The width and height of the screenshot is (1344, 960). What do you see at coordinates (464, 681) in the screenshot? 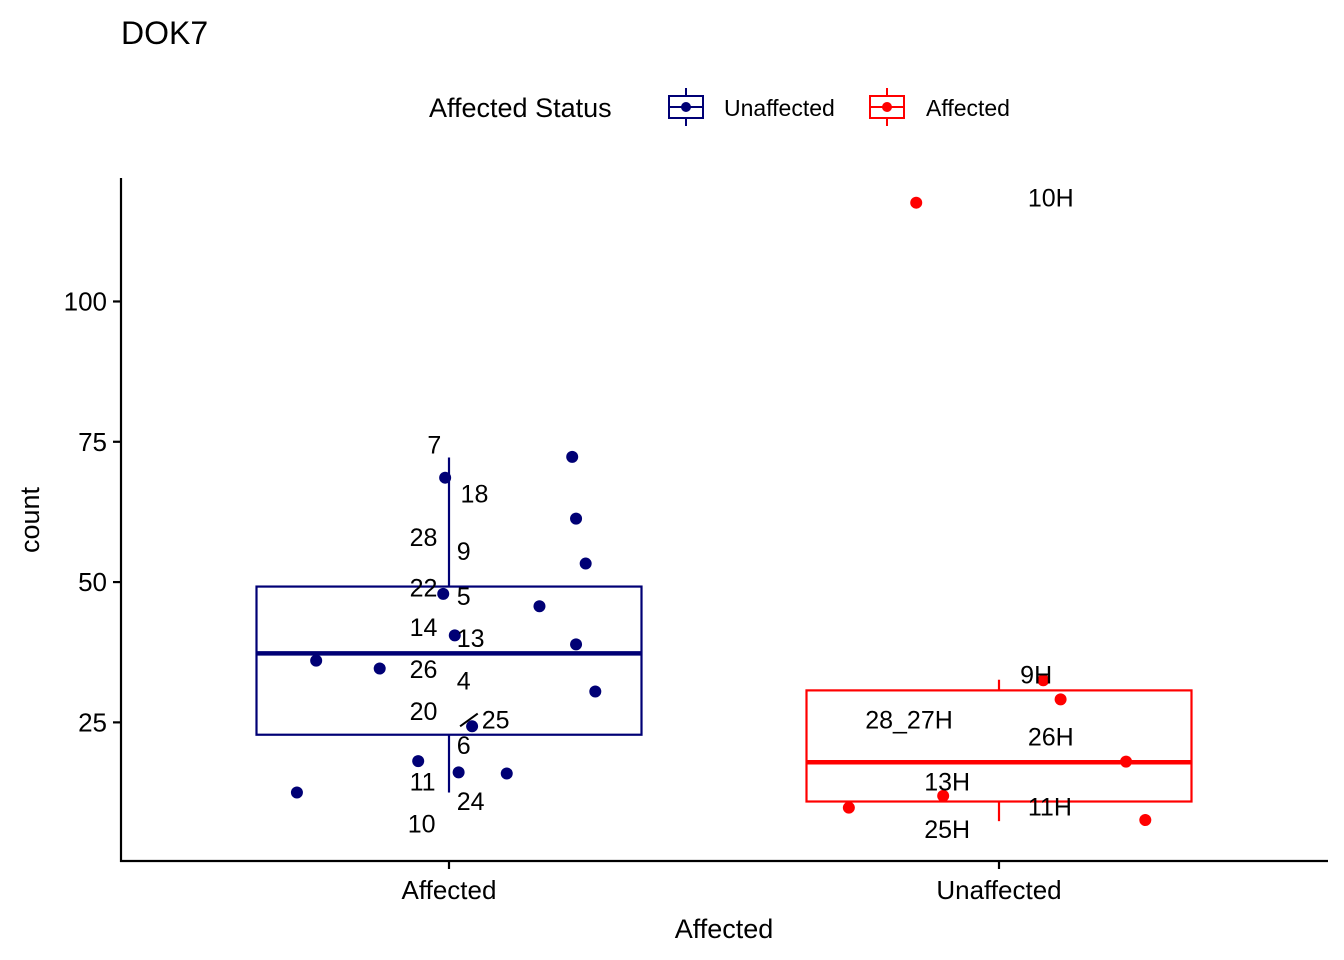
I see `point-label: 4` at bounding box center [464, 681].